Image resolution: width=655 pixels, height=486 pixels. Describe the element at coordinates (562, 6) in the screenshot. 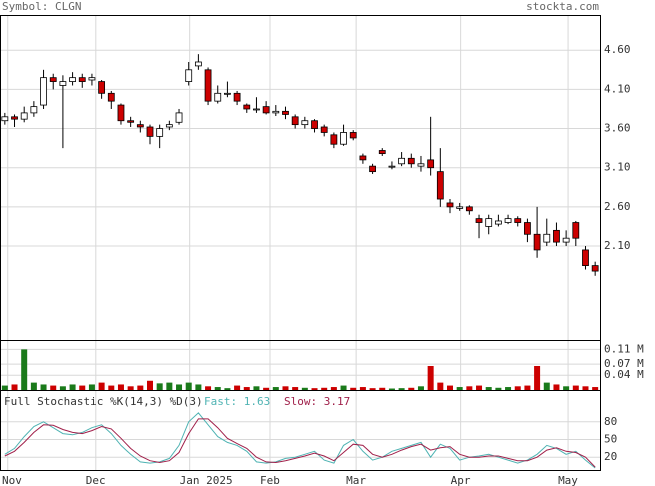

I see `site: stockta.com` at that location.